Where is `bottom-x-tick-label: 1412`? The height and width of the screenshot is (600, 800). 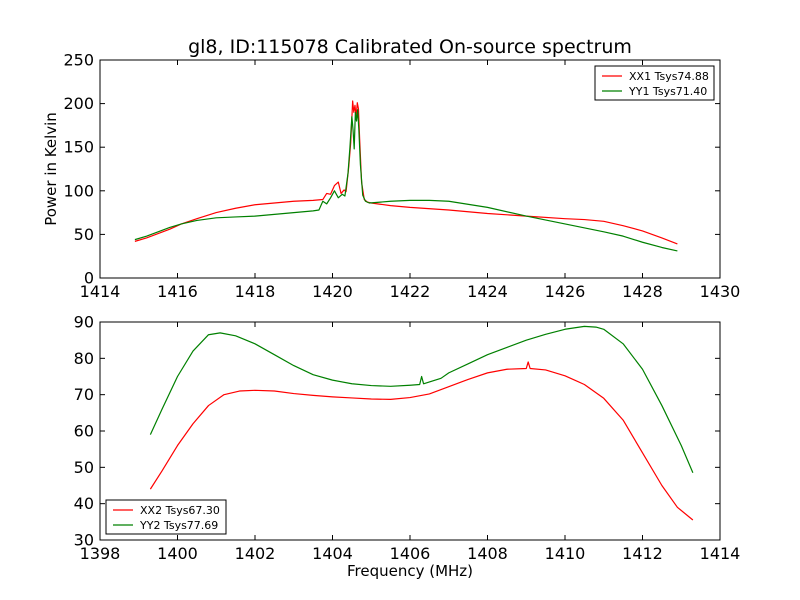
bottom-x-tick-label: 1412 is located at coordinates (642, 553).